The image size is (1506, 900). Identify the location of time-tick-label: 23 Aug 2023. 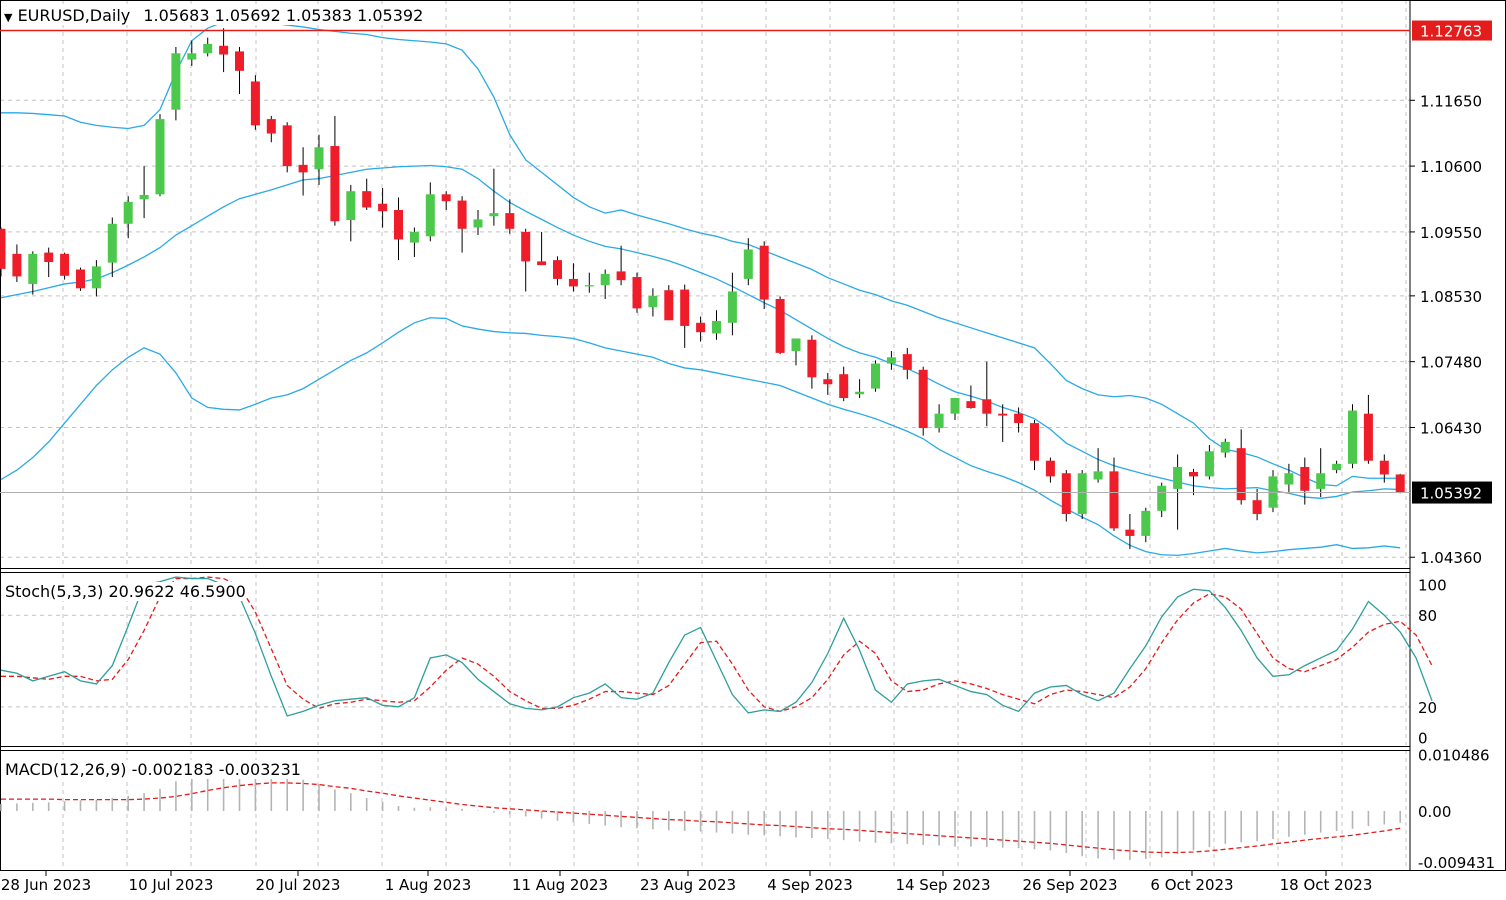
(688, 885).